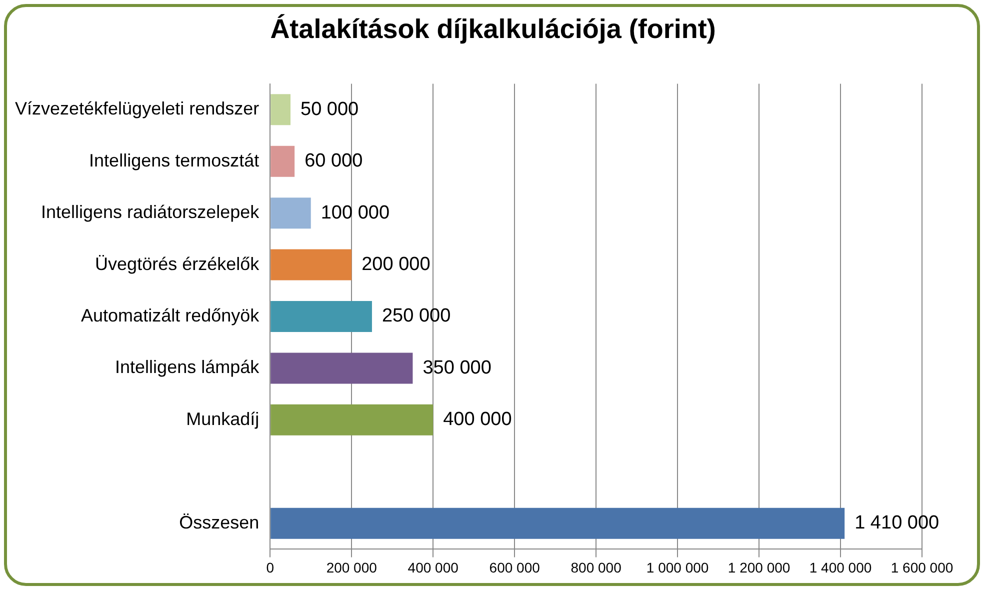  Describe the element at coordinates (352, 567) in the screenshot. I see `x-tick-label: 200 000` at that location.